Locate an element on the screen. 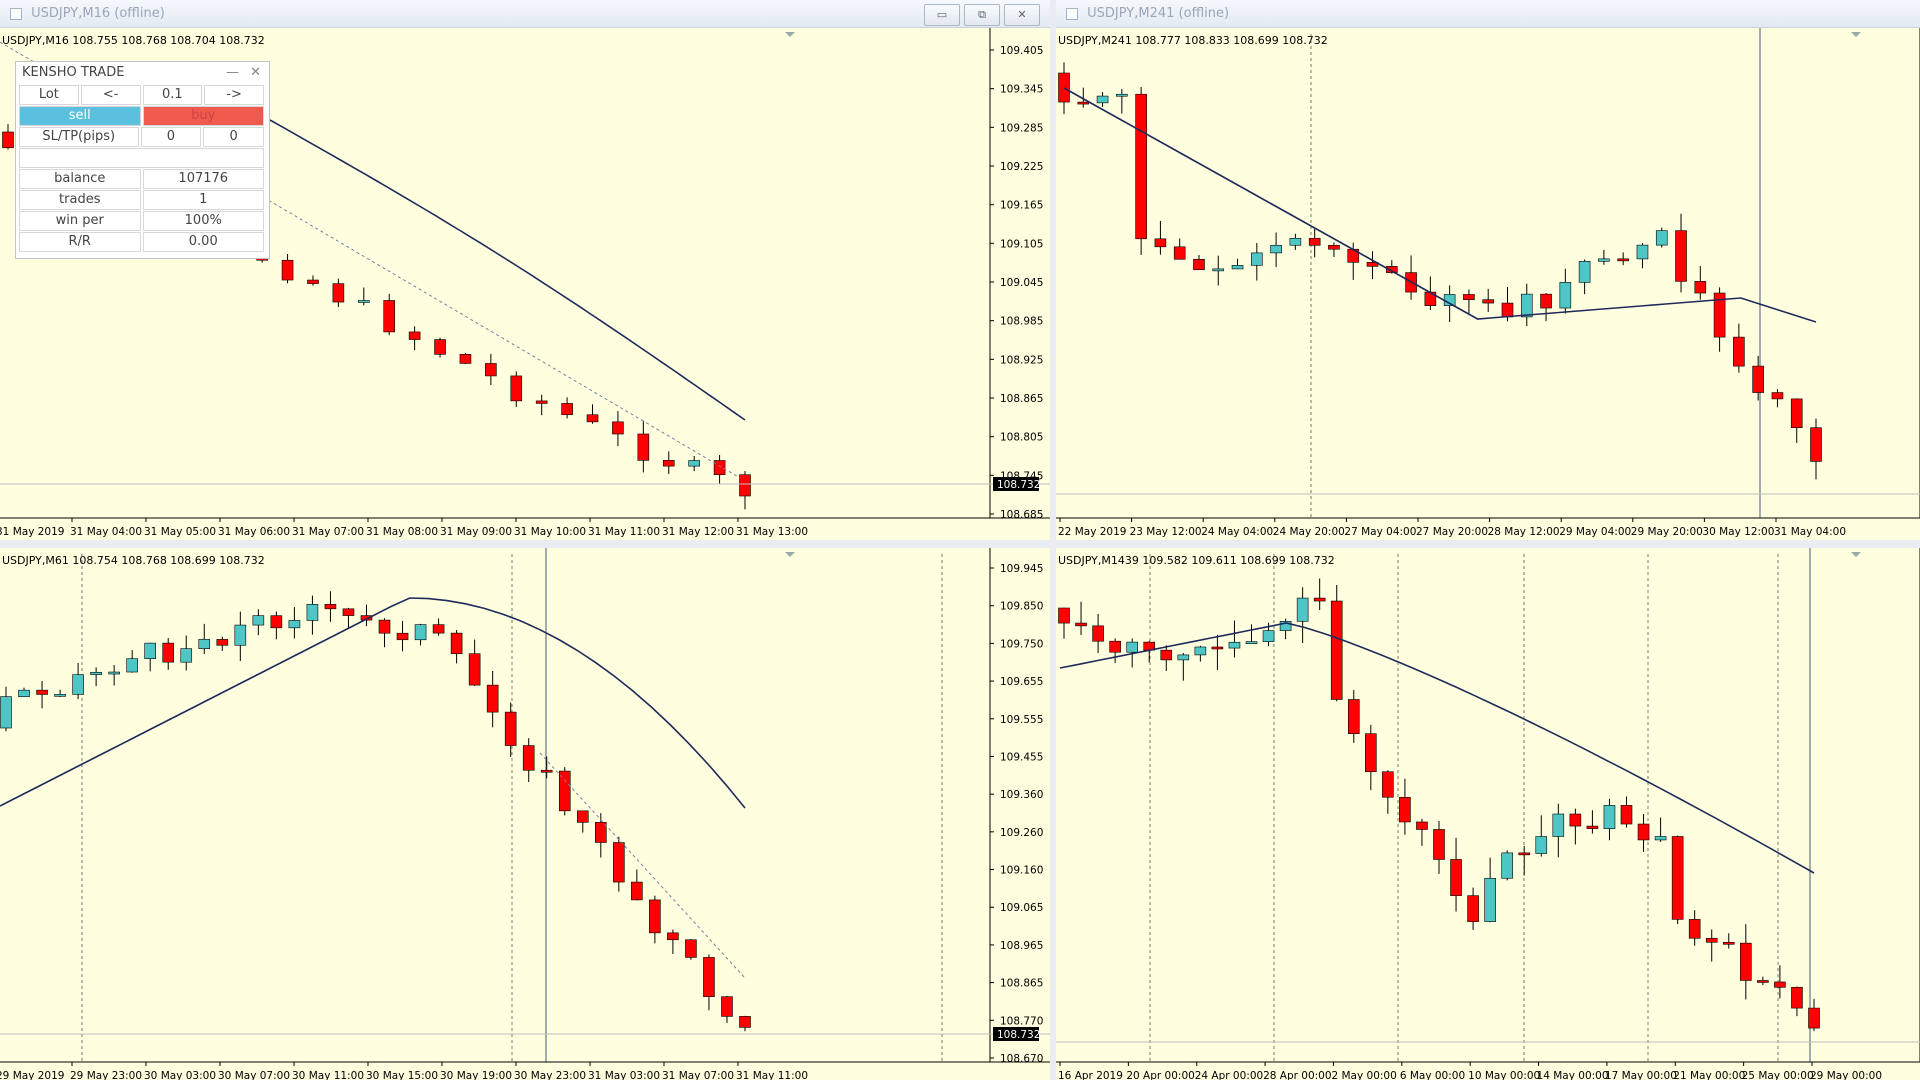 Image resolution: width=1920 pixels, height=1080 pixels. price-tick-label: 109.945 is located at coordinates (1021, 569).